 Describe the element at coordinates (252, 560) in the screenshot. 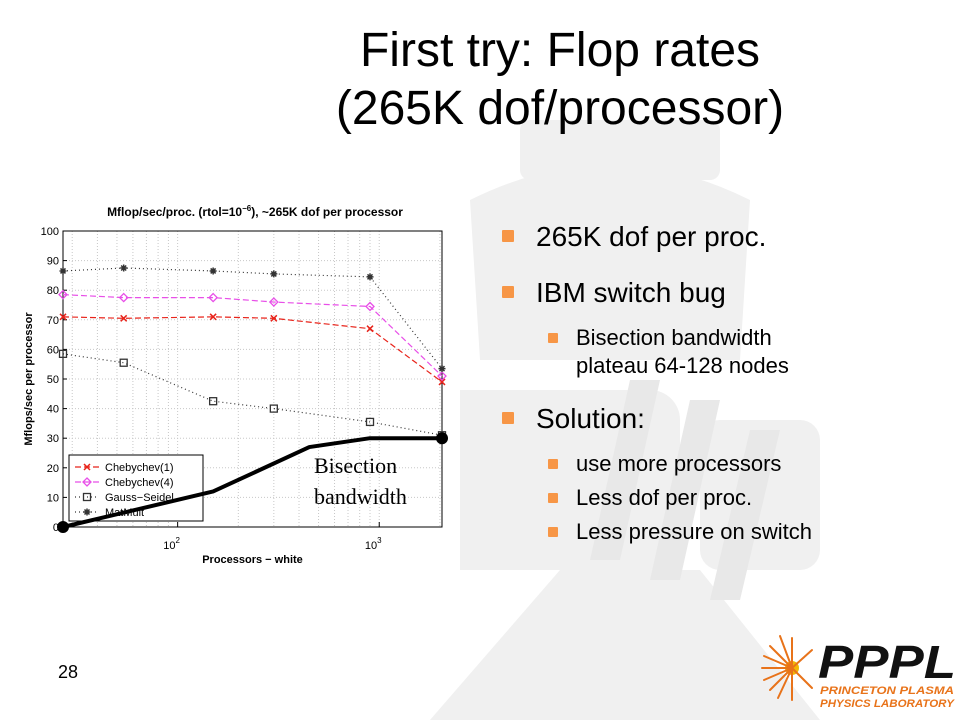

I see `x-axis-label: Processors − white` at that location.